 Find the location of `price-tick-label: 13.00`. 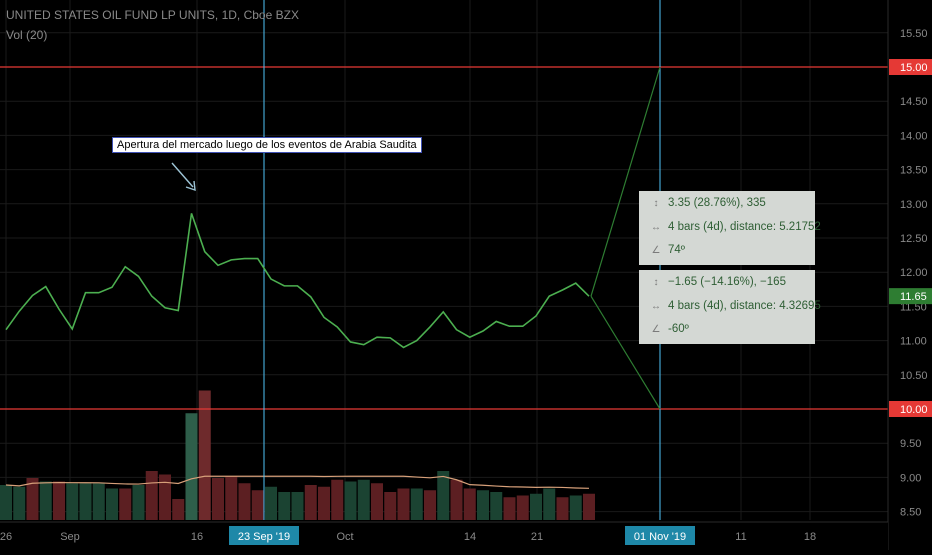

price-tick-label: 13.00 is located at coordinates (914, 205).